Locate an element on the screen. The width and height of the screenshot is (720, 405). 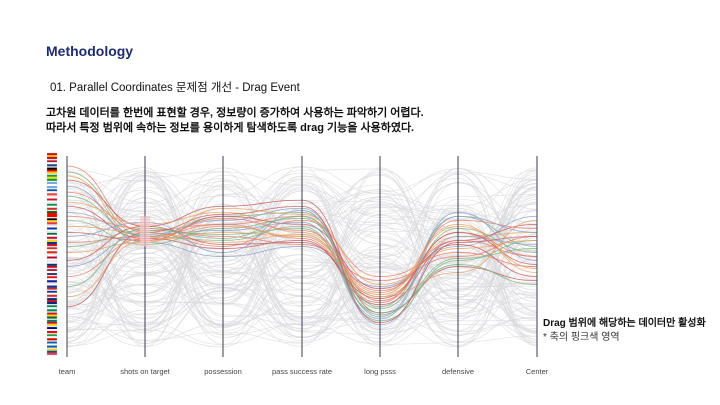
chile-flag is located at coordinates (52, 294).